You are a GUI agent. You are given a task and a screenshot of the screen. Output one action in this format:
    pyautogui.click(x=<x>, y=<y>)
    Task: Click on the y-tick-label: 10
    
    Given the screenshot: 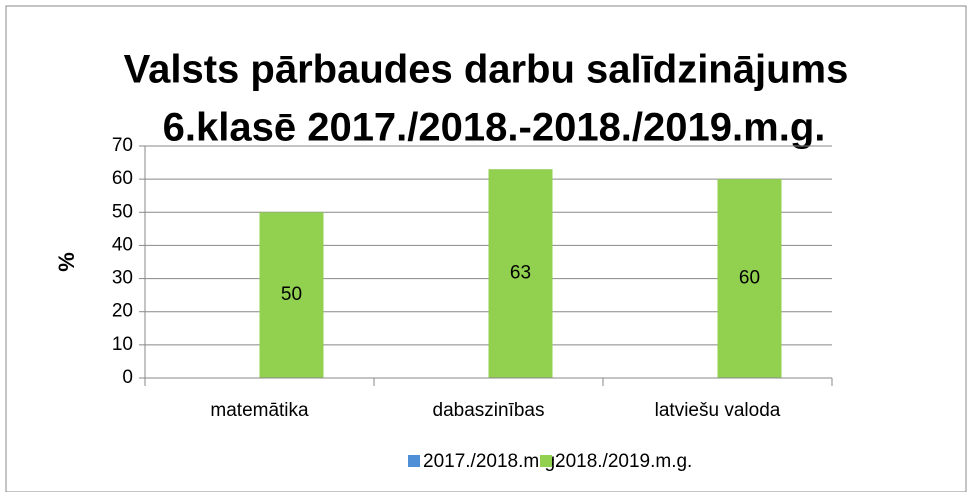 What is the action you would take?
    pyautogui.click(x=122, y=344)
    